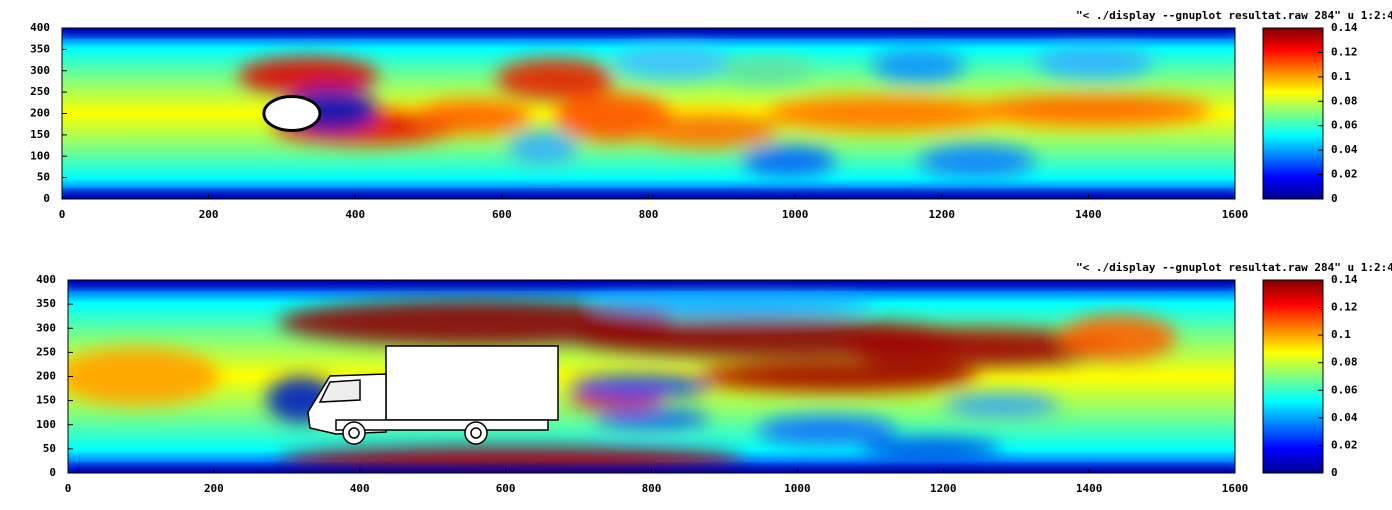 This screenshot has width=1392, height=510. What do you see at coordinates (442, 425) in the screenshot?
I see `truck-chassis` at bounding box center [442, 425].